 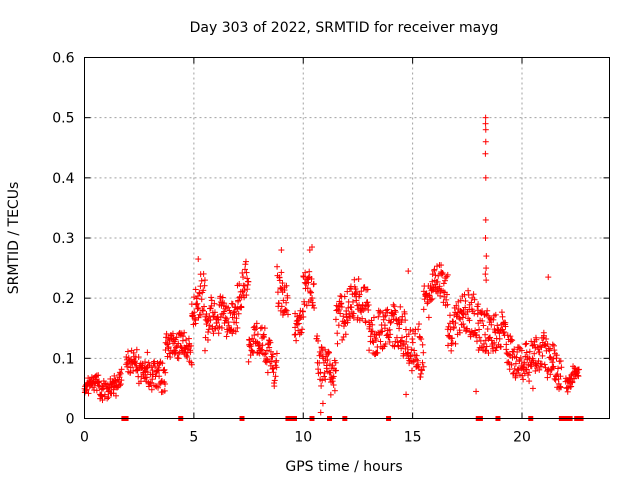 What do you see at coordinates (522, 438) in the screenshot?
I see `x-tick-label: 20` at bounding box center [522, 438].